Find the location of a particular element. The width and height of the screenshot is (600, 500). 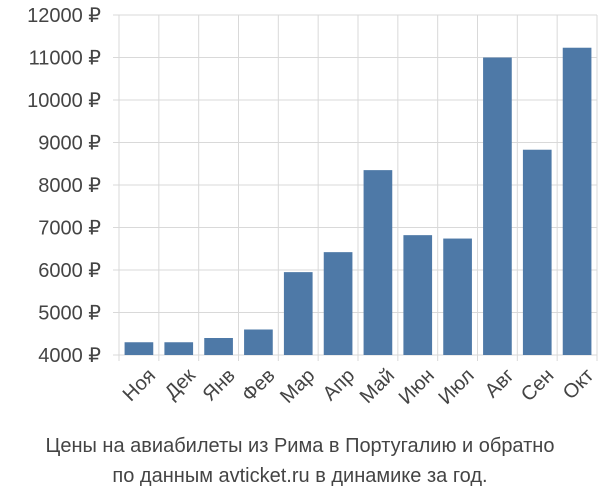

x-tick-label: Июн is located at coordinates (417, 387).